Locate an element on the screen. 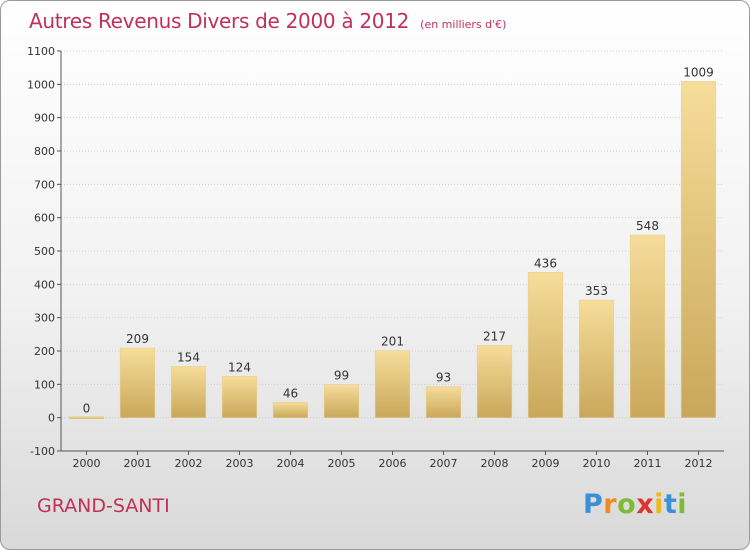 The height and width of the screenshot is (550, 750). chart-title: Autres Revenus Divers de 2000 à 2012 is located at coordinates (219, 21).